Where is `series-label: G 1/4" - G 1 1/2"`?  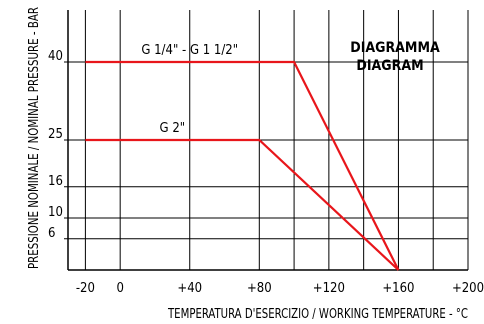 series-label: G 1/4" - G 1 1/2" is located at coordinates (189, 50).